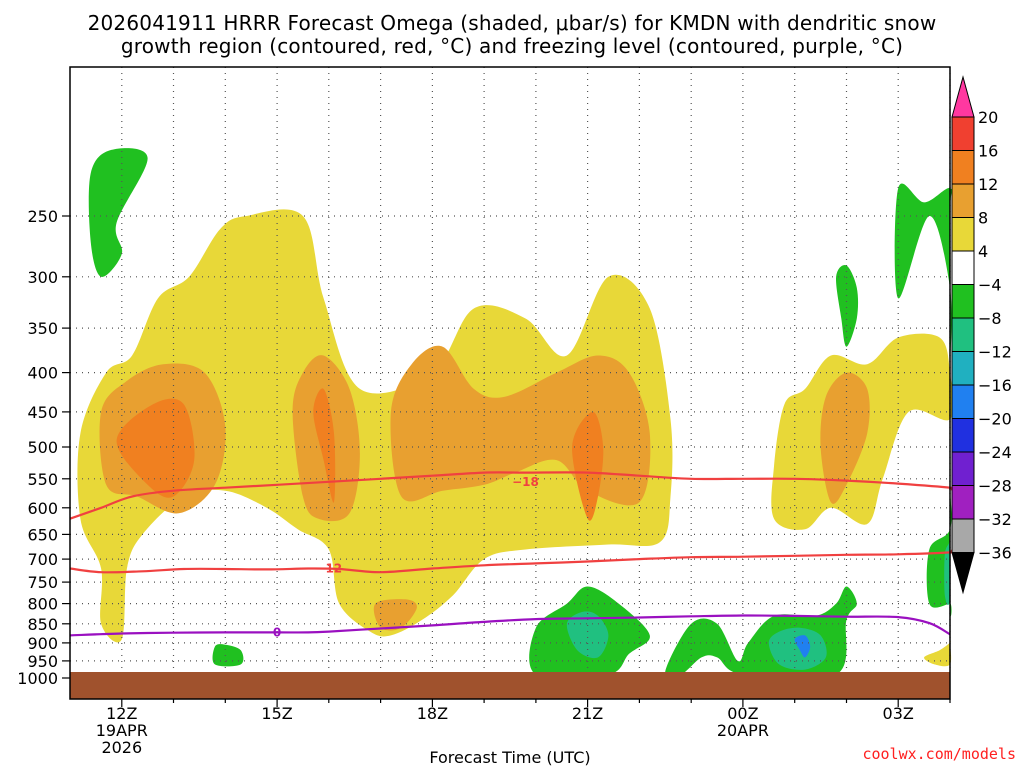  What do you see at coordinates (432, 713) in the screenshot?
I see `x-tick-label-18-line-1: 18Z` at bounding box center [432, 713].